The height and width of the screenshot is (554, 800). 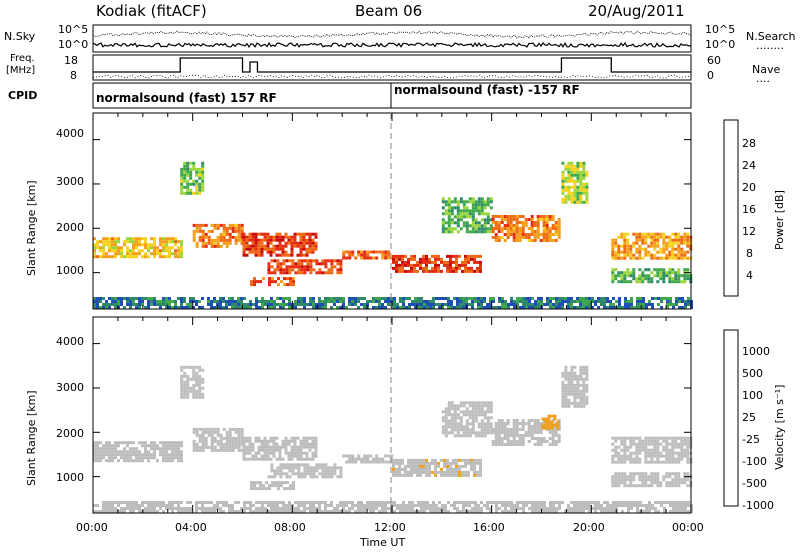 I want to click on power-cbar-label: Power [dB], so click(x=779, y=220).